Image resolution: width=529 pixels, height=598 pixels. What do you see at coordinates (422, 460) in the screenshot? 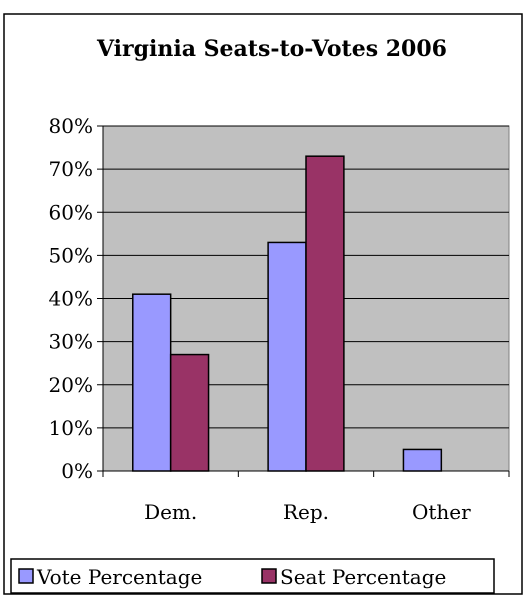
I see `bar-vote-percentage-other` at bounding box center [422, 460].